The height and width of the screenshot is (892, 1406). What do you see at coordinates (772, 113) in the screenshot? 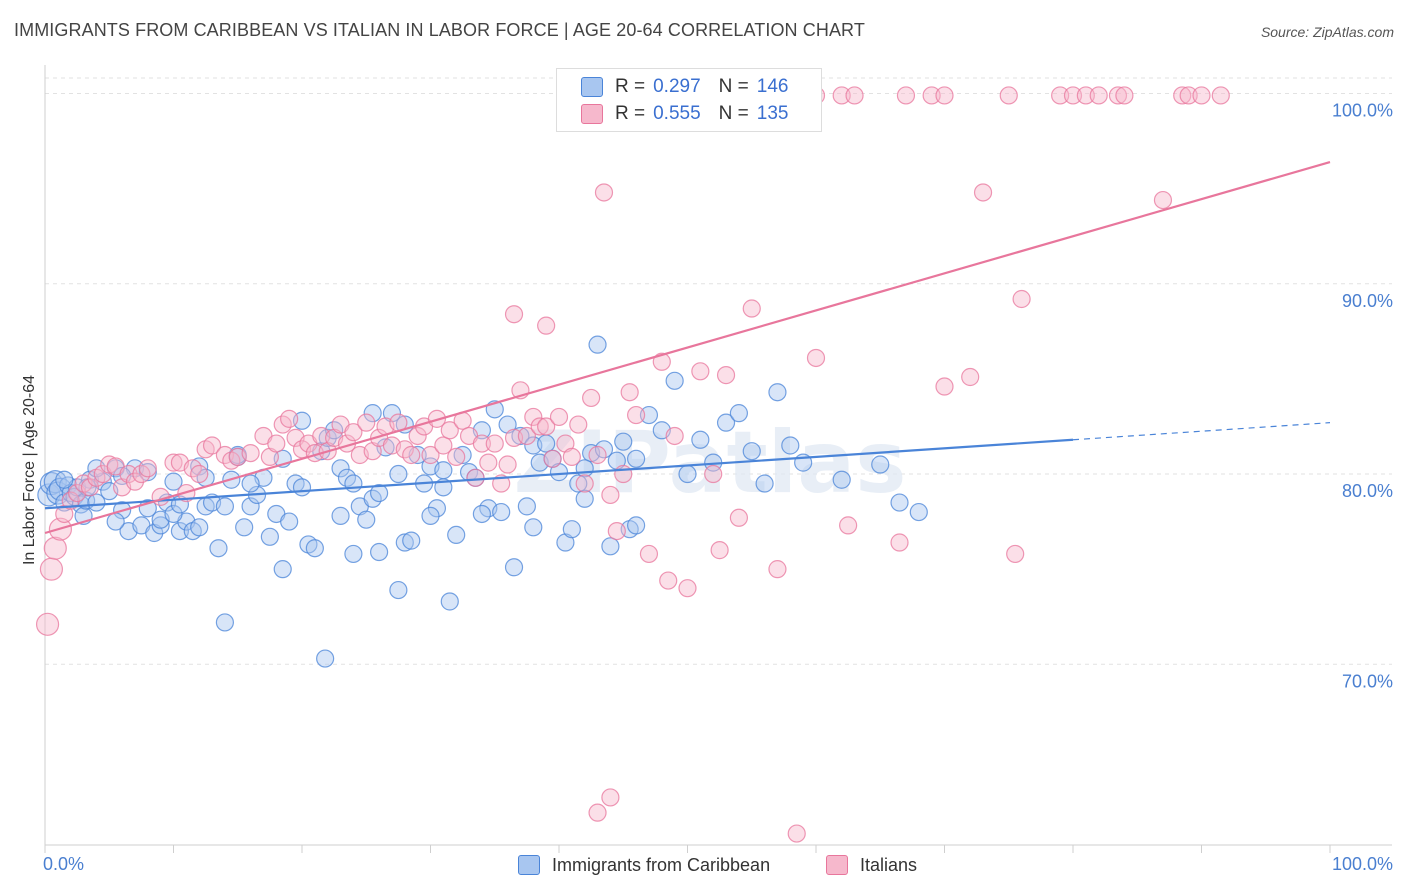
I see `legend-n-value: 135` at bounding box center [772, 113].